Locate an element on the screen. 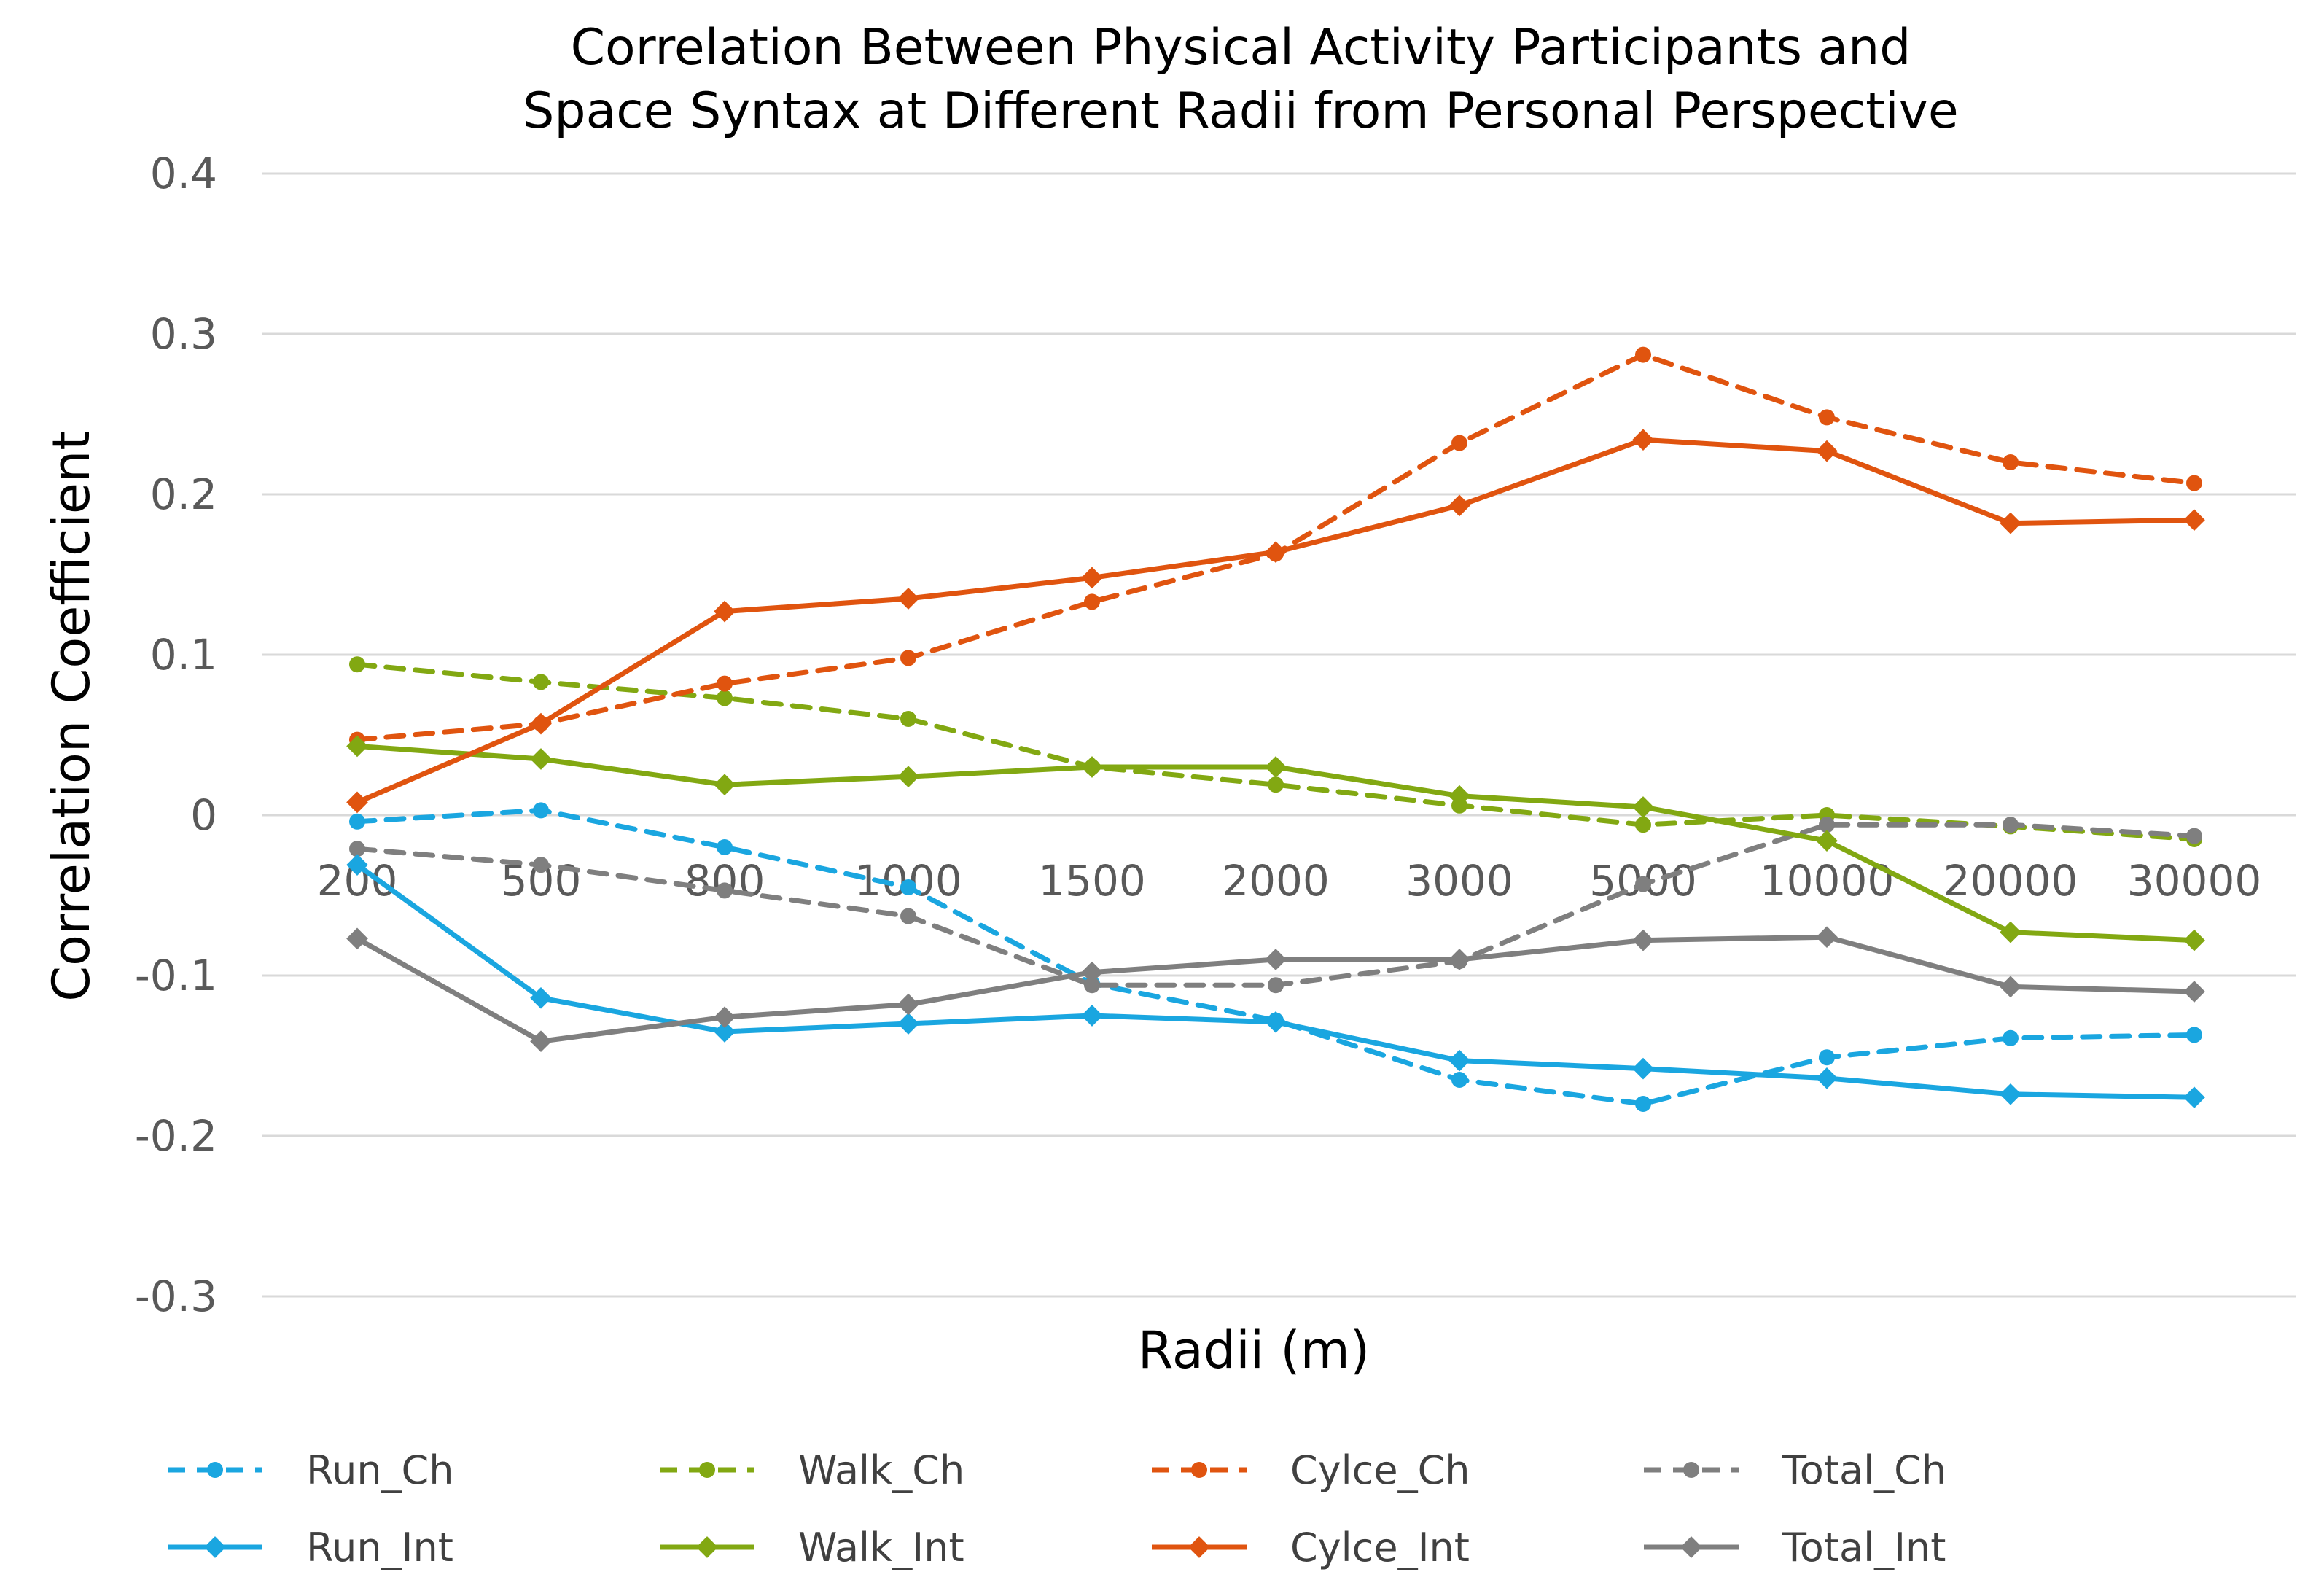  series-line-run-ch is located at coordinates (1275, 957).